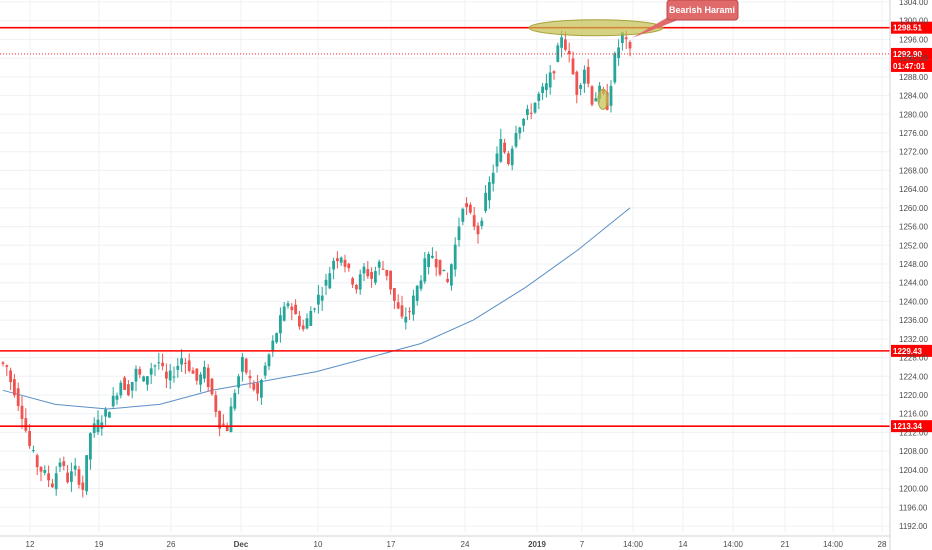 This screenshot has width=932, height=550. I want to click on countdown-label: 01:47:01, so click(909, 66).